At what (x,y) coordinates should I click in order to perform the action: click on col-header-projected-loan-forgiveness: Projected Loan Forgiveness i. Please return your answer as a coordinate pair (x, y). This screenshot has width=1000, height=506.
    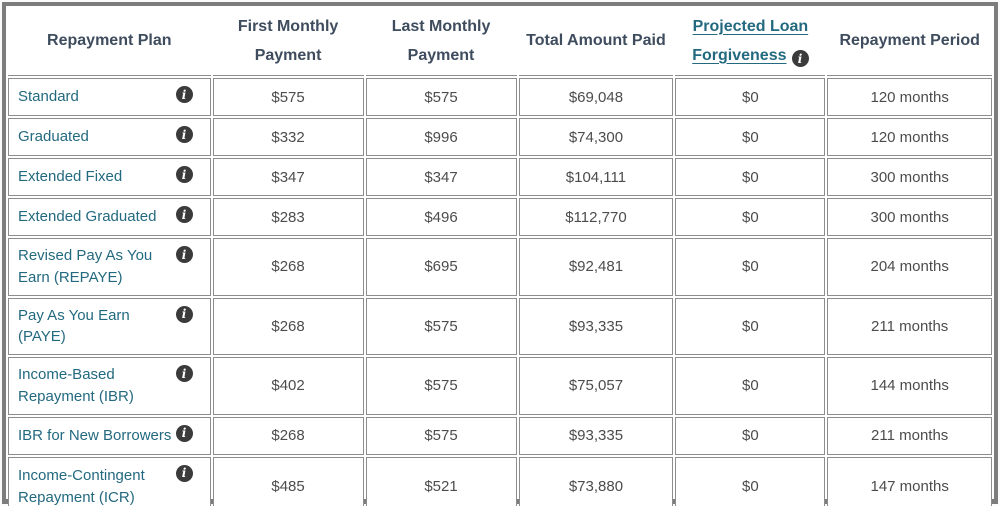
    Looking at the image, I should click on (750, 42).